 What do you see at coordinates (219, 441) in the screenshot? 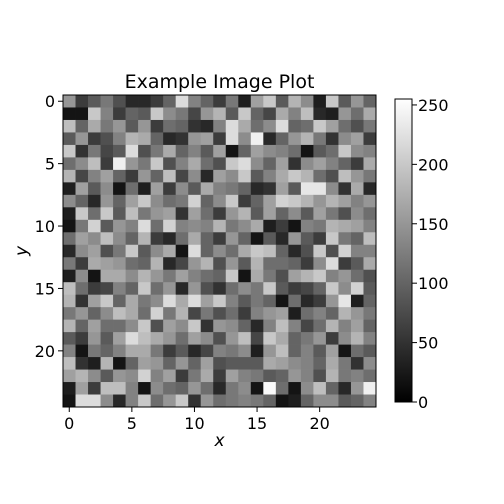
I see `x-axis-label: x` at bounding box center [219, 441].